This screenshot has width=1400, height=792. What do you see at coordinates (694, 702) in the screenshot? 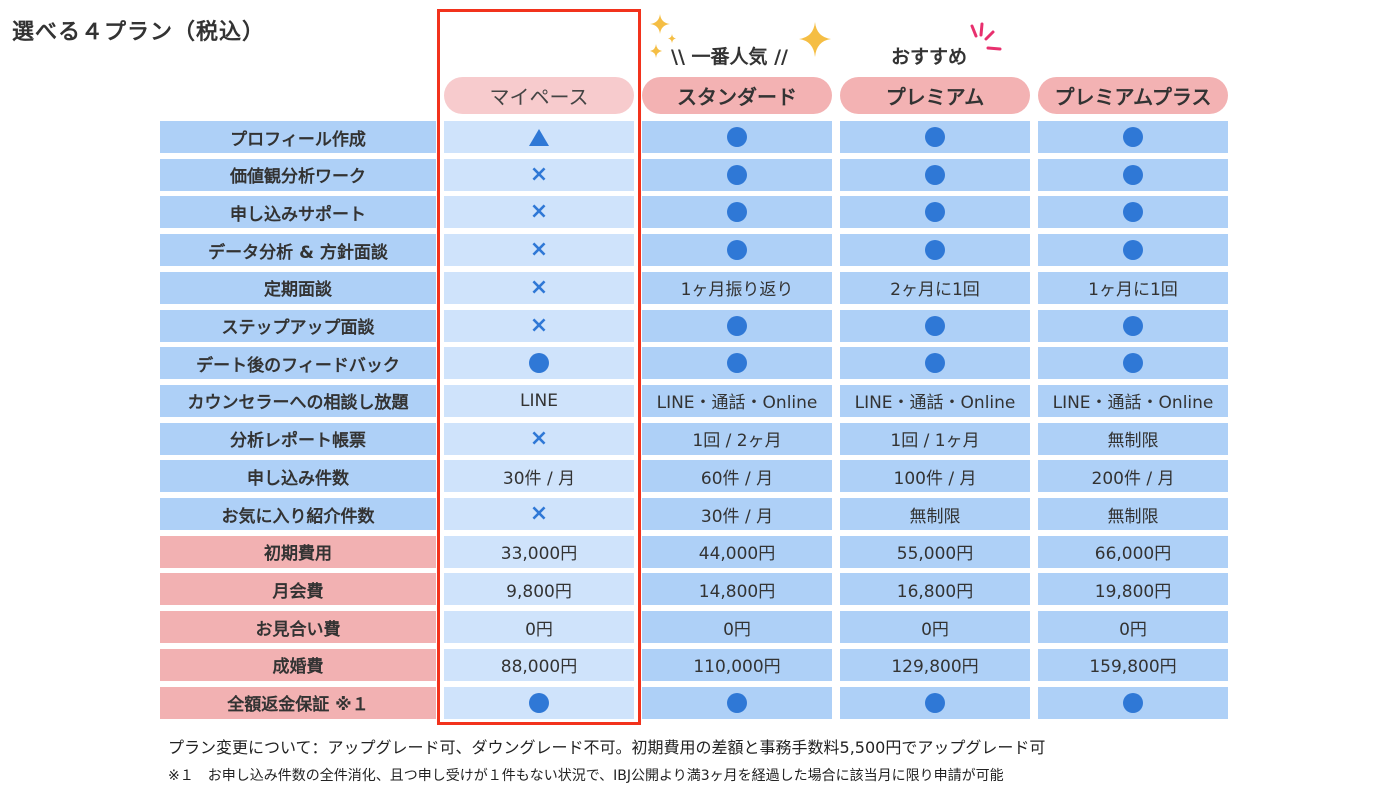
I see `table-row: 全額返金保証 ※１` at bounding box center [694, 702].